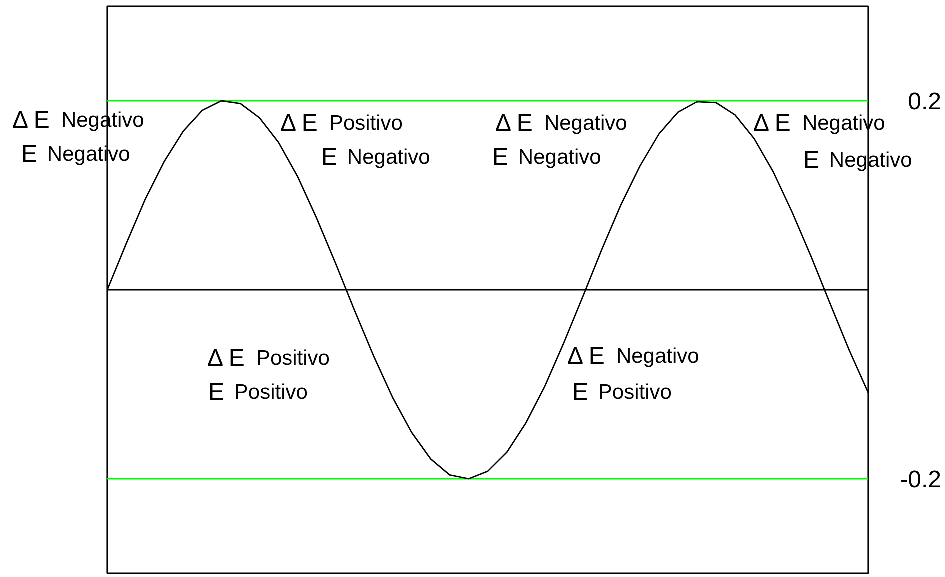 The width and height of the screenshot is (945, 577). Describe the element at coordinates (921, 480) in the screenshot. I see `y-tick-label: -0.2` at that location.